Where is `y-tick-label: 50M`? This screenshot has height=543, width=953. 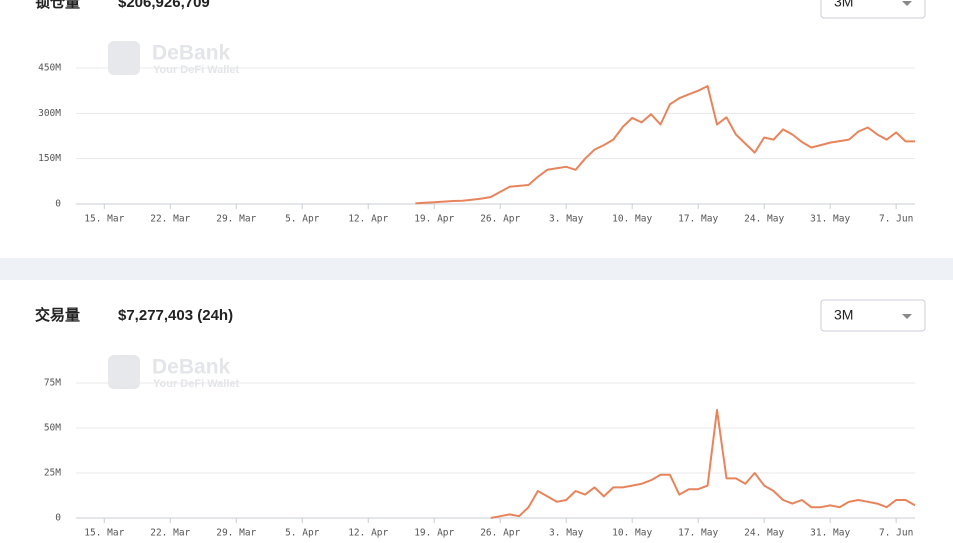
y-tick-label: 50M is located at coordinates (52, 428).